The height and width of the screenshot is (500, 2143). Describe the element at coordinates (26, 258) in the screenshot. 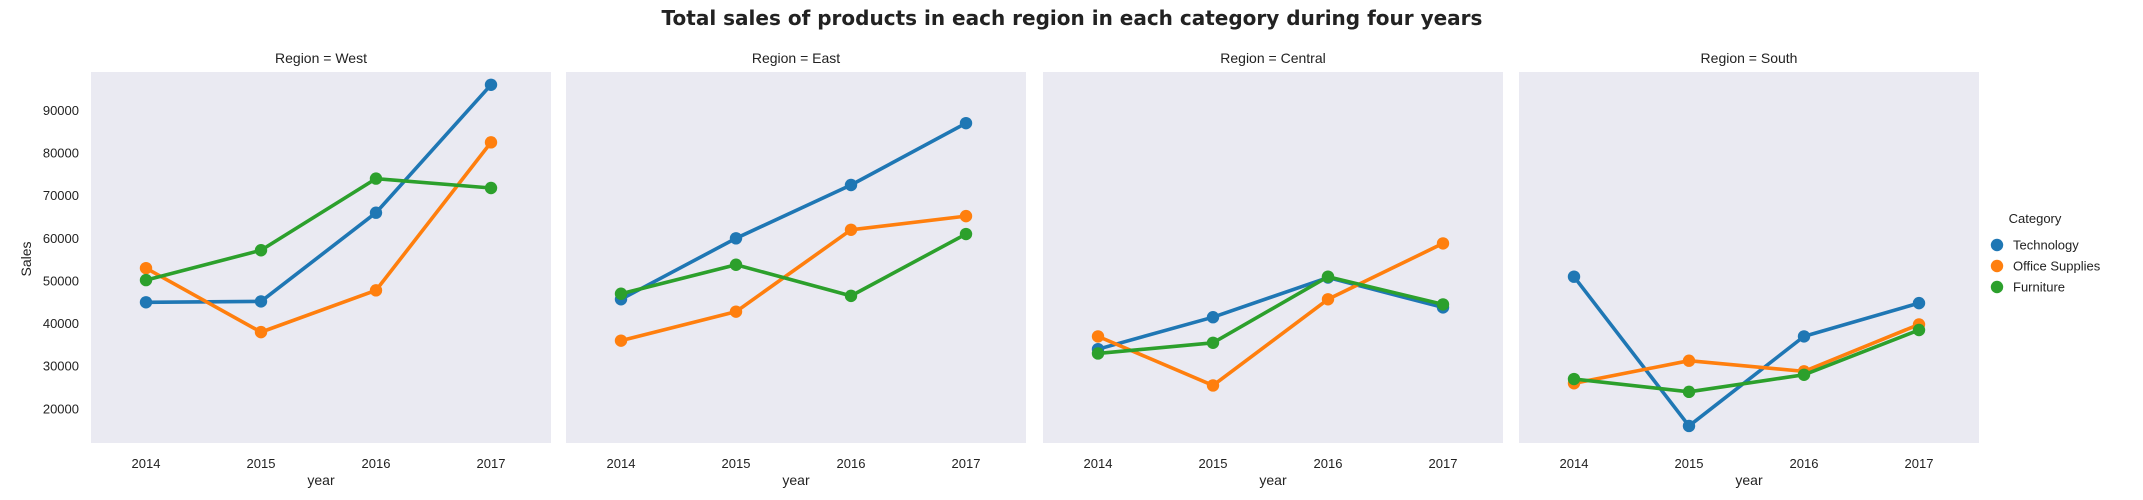

I see `y-axis-label: Sales` at that location.